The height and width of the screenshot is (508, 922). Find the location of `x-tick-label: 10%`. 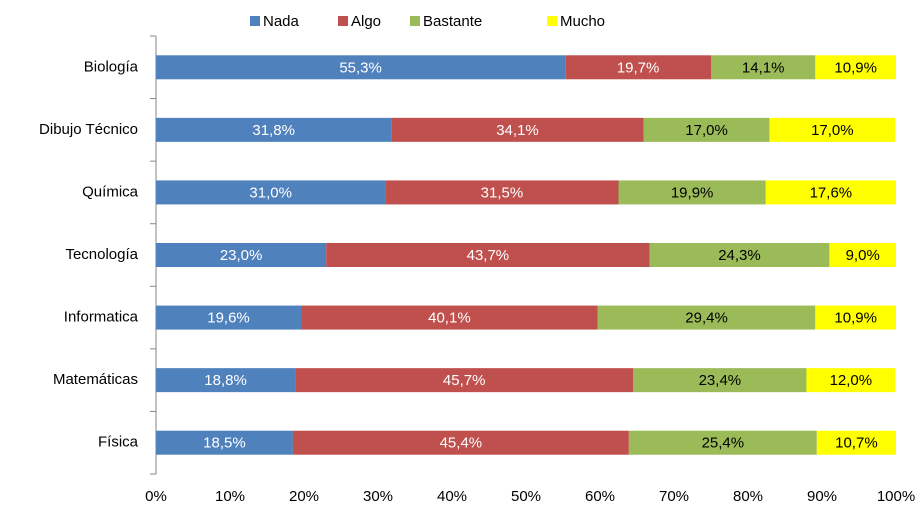

x-tick-label: 10% is located at coordinates (230, 496).